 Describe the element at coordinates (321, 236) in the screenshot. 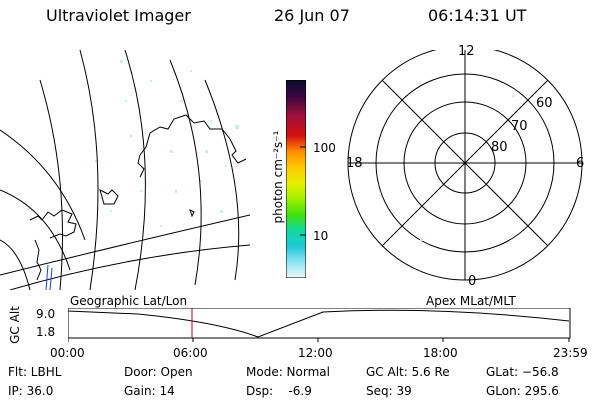

I see `colorbar-tick-10: 10` at that location.